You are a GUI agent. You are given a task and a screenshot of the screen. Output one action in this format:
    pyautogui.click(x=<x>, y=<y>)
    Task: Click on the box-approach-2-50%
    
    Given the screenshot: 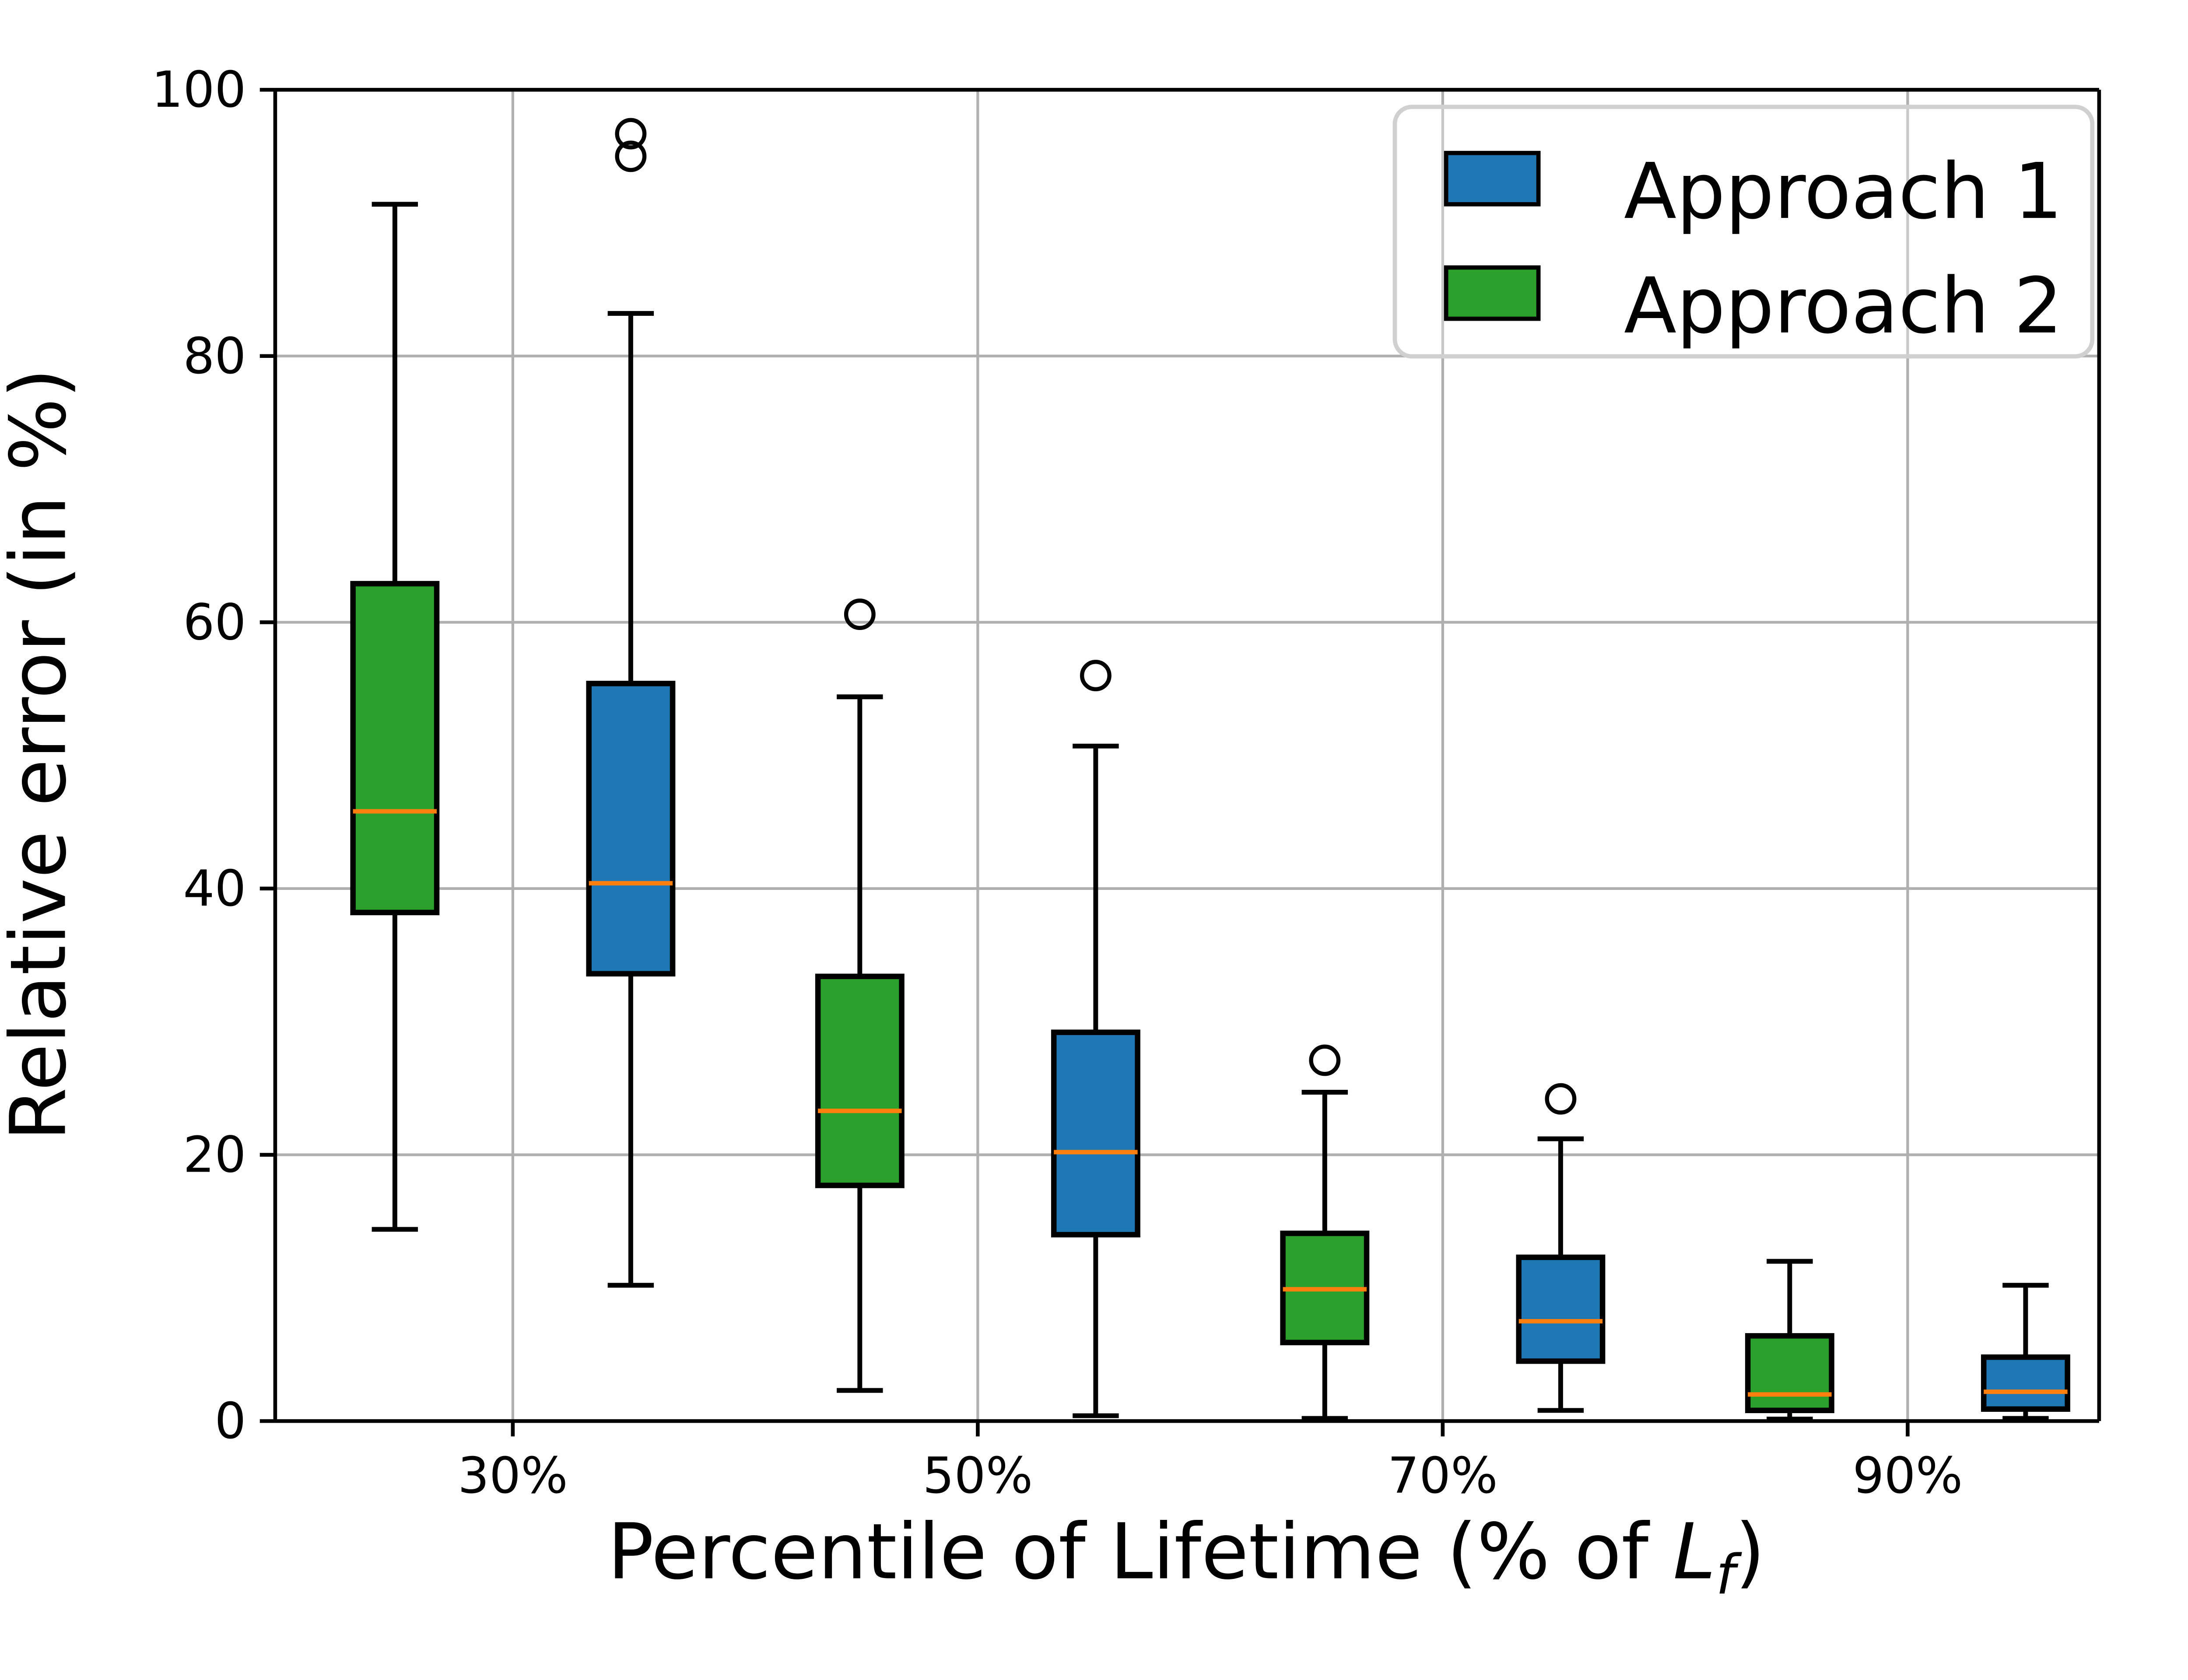 What is the action you would take?
    pyautogui.click(x=860, y=995)
    